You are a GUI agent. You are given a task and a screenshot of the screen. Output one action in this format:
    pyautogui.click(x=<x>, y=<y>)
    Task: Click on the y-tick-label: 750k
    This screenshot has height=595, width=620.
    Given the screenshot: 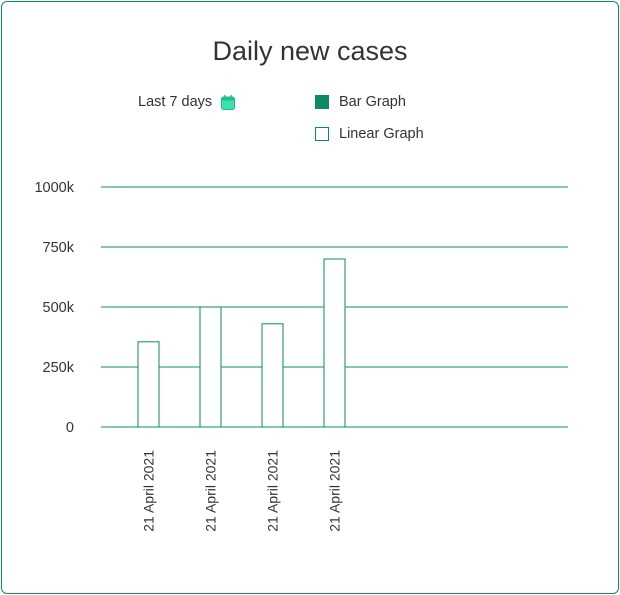 What is the action you would take?
    pyautogui.click(x=59, y=248)
    